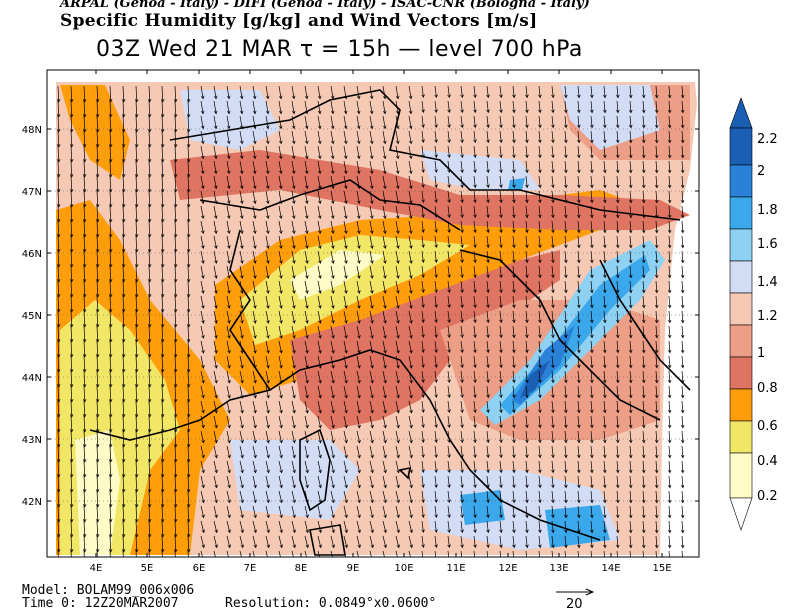 This screenshot has height=612, width=792. Describe the element at coordinates (767, 461) in the screenshot. I see `colorbar-label: 0.4` at that location.